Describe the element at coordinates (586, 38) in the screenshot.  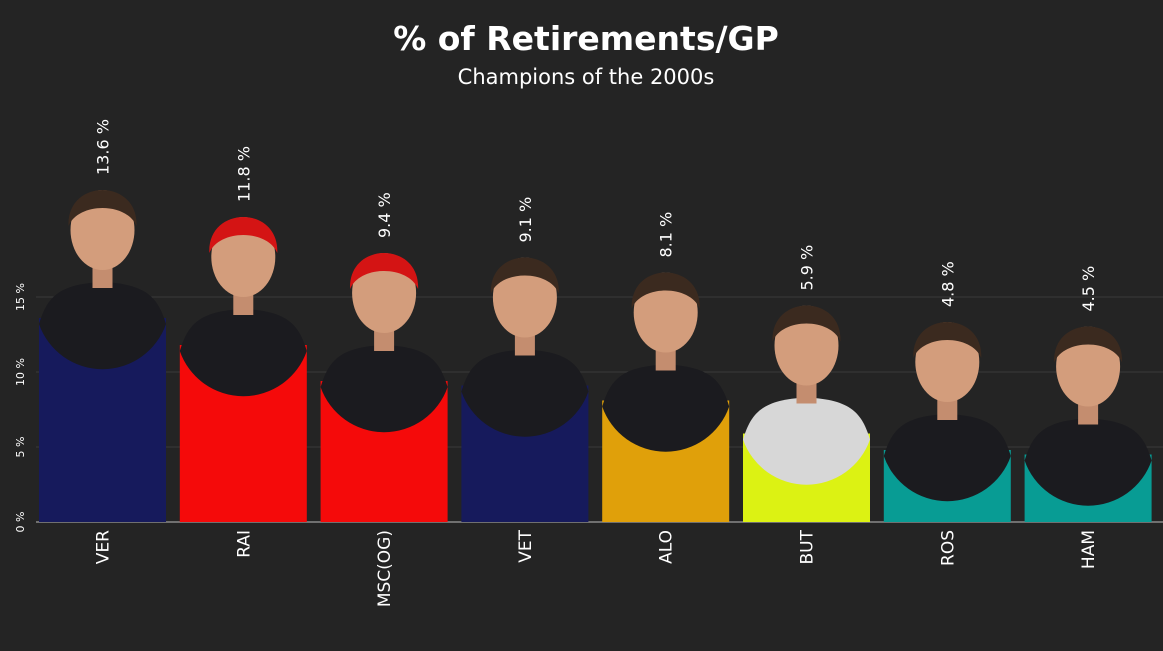
I see `chart-title: % of Retirements/GP` at that location.